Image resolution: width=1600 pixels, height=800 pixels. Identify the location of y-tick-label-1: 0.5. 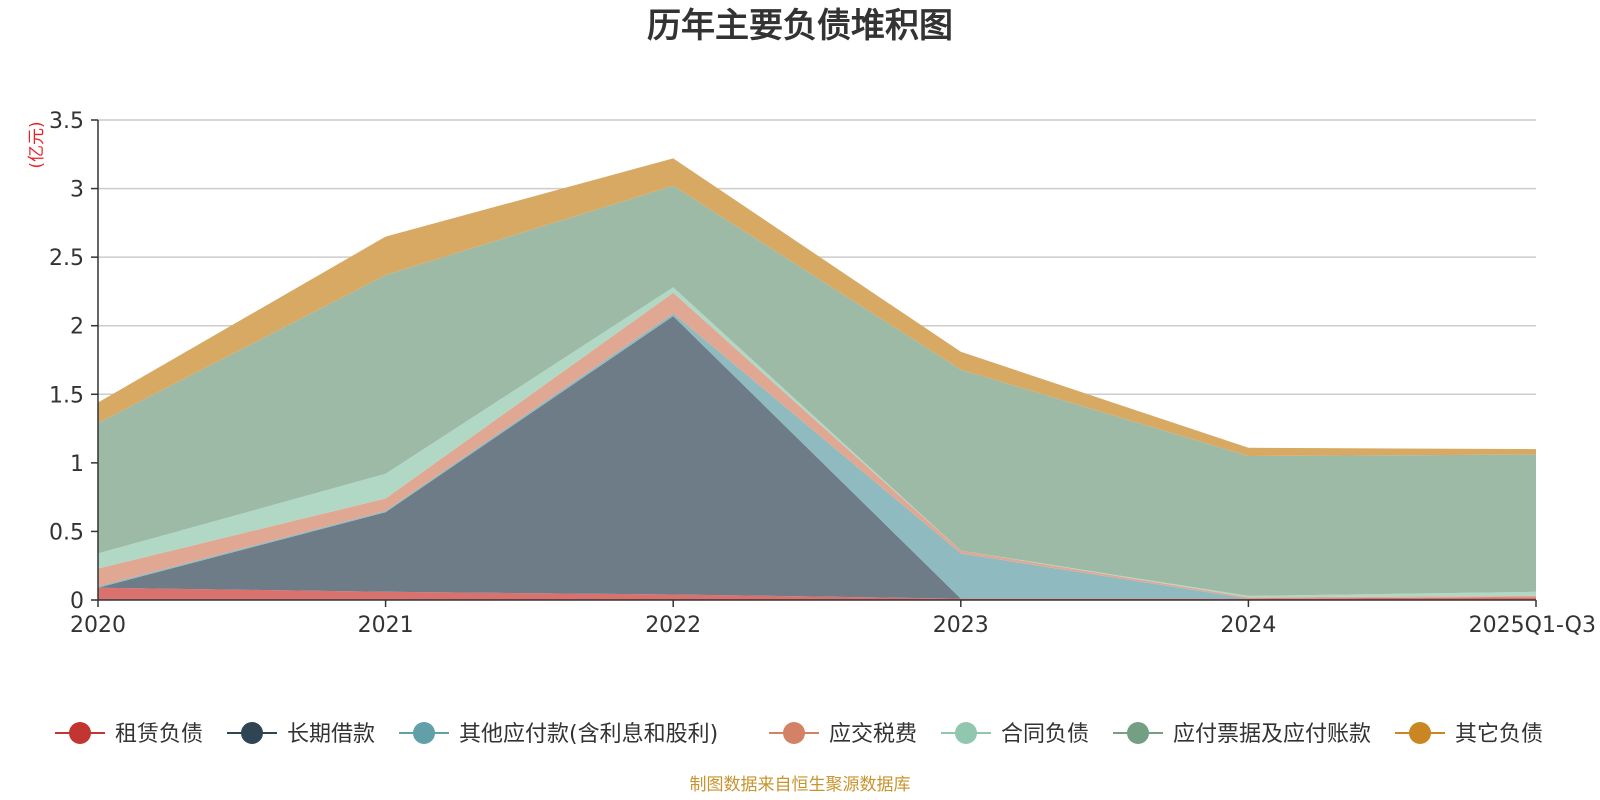
(66, 532).